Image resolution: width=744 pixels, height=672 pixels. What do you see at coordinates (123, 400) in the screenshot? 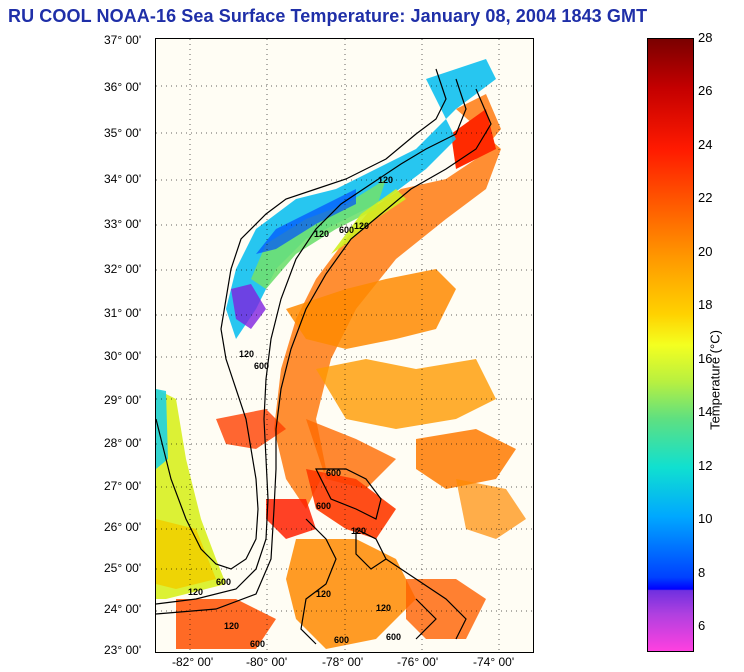
I see `lat-label: 29° 00'` at bounding box center [123, 400].